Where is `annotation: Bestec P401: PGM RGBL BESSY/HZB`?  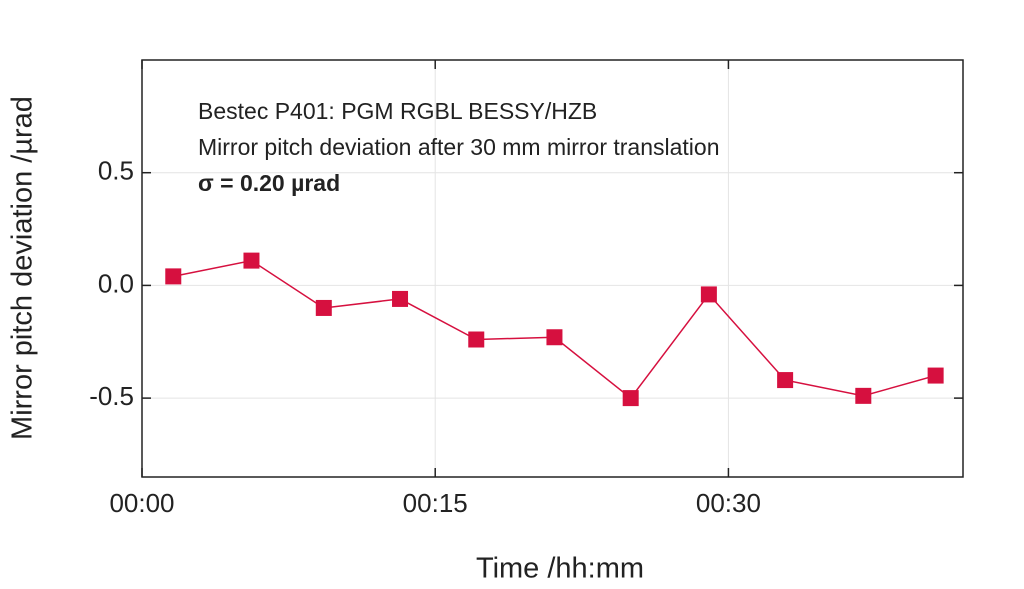 annotation: Bestec P401: PGM RGBL BESSY/HZB is located at coordinates (397, 111).